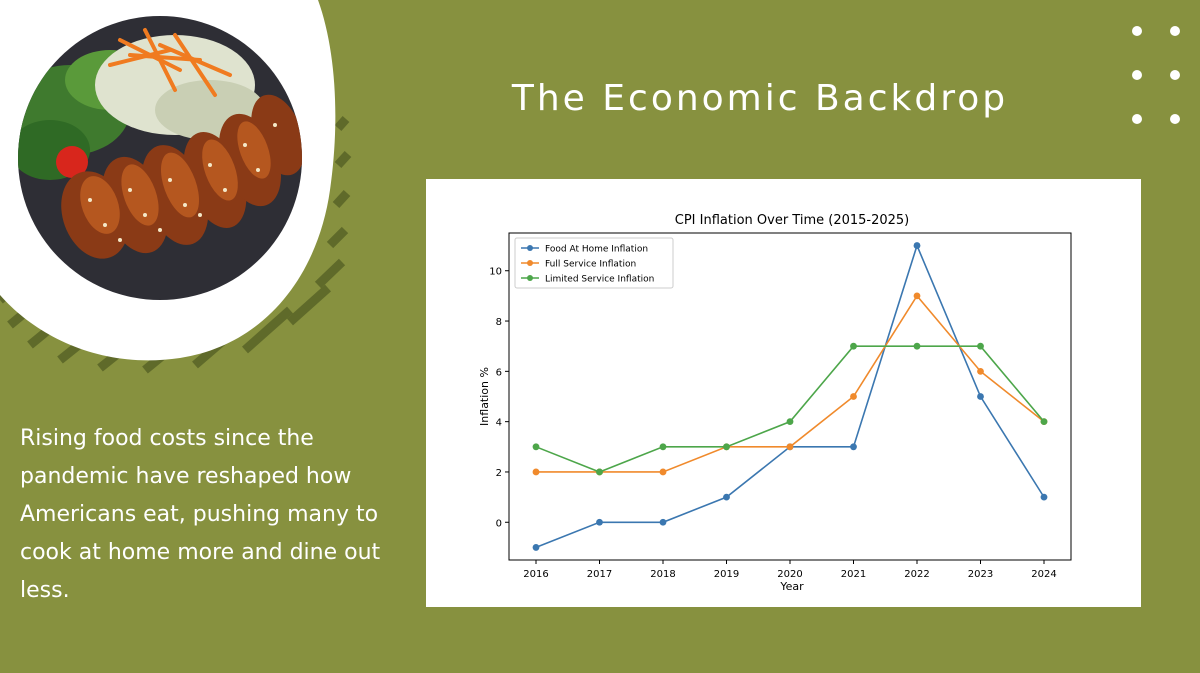  What do you see at coordinates (590, 265) in the screenshot?
I see `legend-label: Full Service Inflation` at bounding box center [590, 265].